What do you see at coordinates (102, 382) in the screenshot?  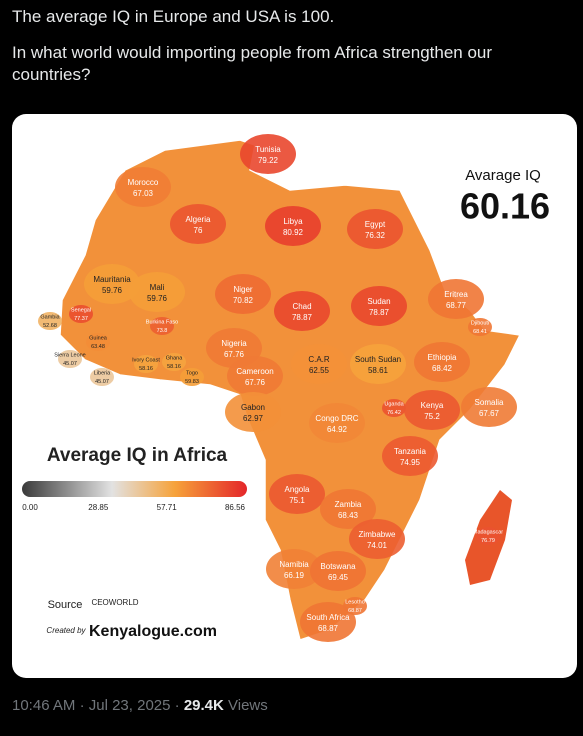 I see `country-value: 45.07` at bounding box center [102, 382].